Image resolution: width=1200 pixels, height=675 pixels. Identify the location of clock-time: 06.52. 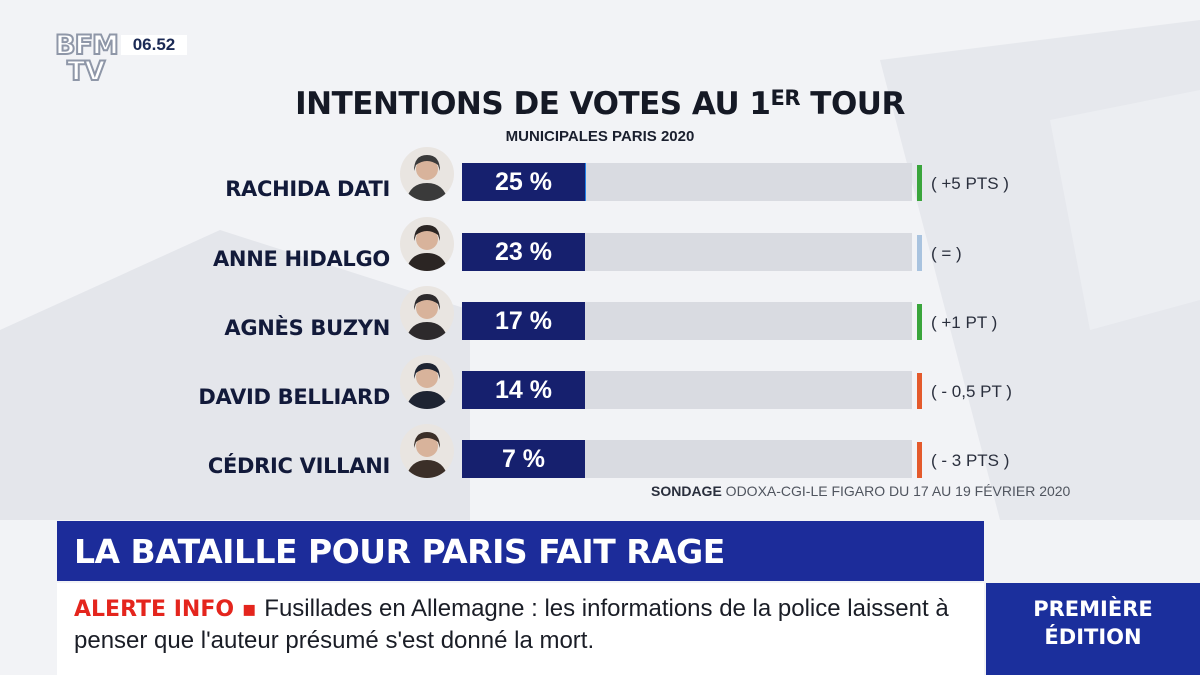
(154, 45).